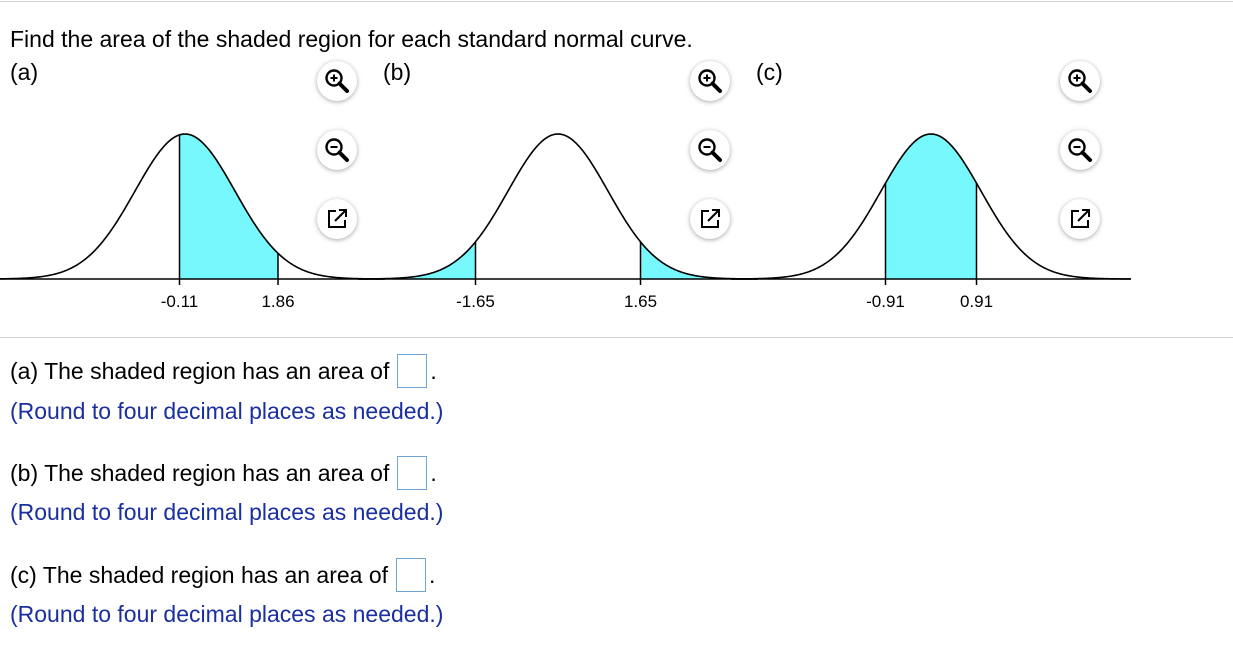  What do you see at coordinates (200, 371) in the screenshot?
I see `question-a-text: (a) The shaded region has an area of` at bounding box center [200, 371].